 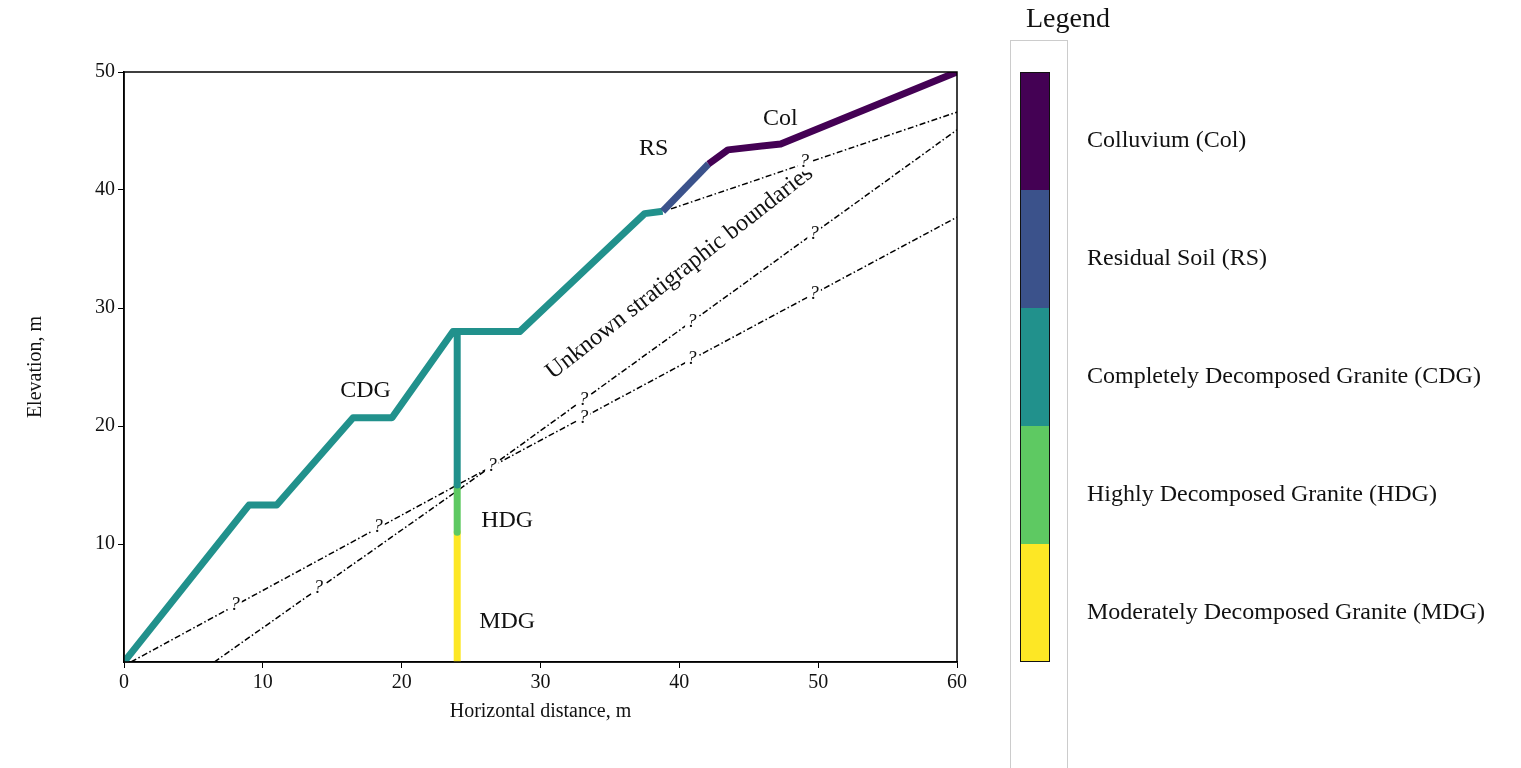 I want to click on y-tick-label: 40, so click(x=105, y=188).